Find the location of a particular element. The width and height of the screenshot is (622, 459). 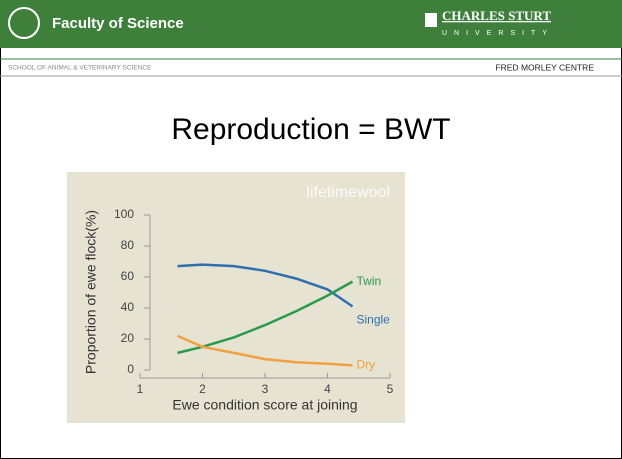

y-tick-label: 100 is located at coordinates (124, 214).